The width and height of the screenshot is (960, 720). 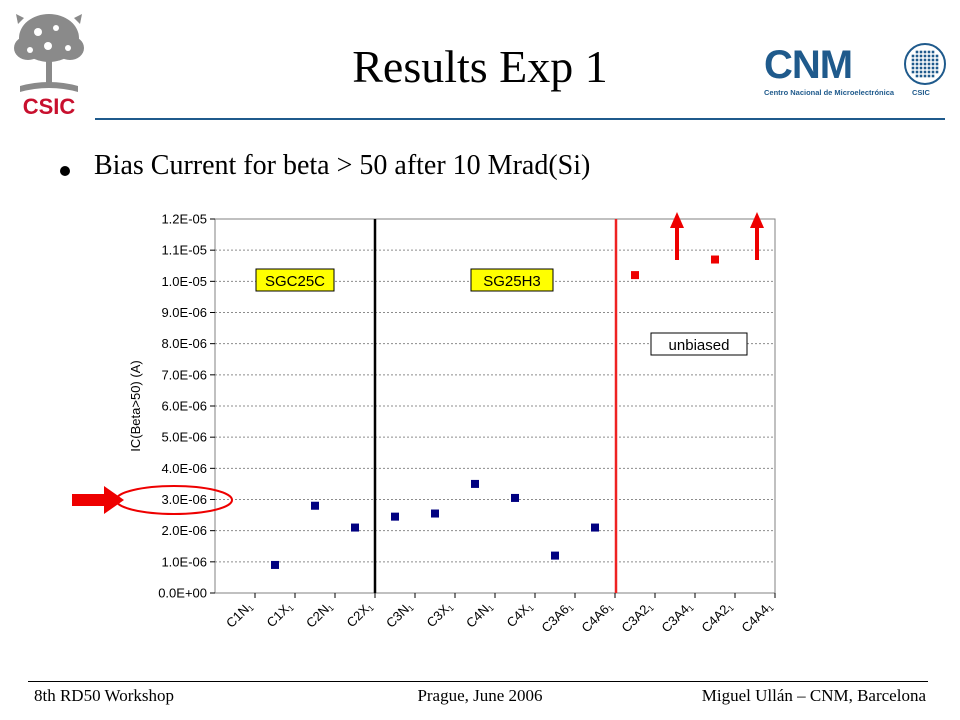 I want to click on x-tick-label: C4A41, so click(x=757, y=617).